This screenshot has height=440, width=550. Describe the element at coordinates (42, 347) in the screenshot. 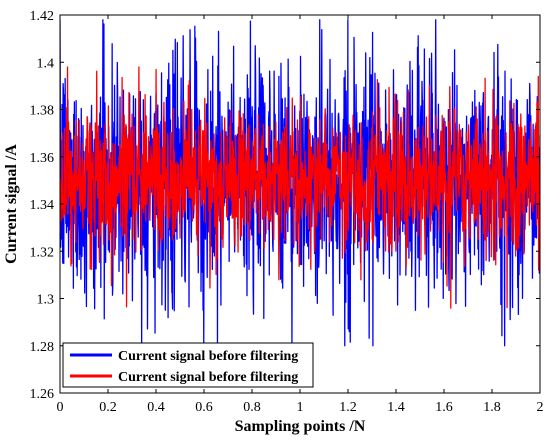

I see `y-tick-label: 1.28` at that location.